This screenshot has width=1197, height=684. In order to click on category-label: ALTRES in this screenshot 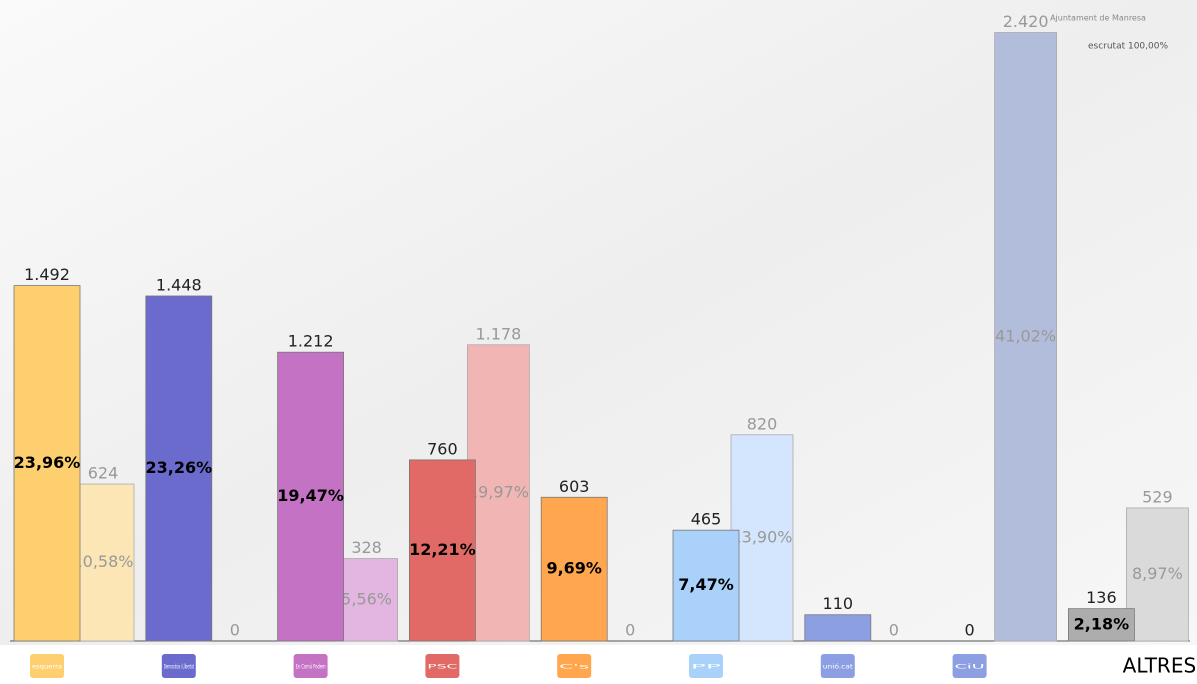, I will do `click(1160, 666)`.